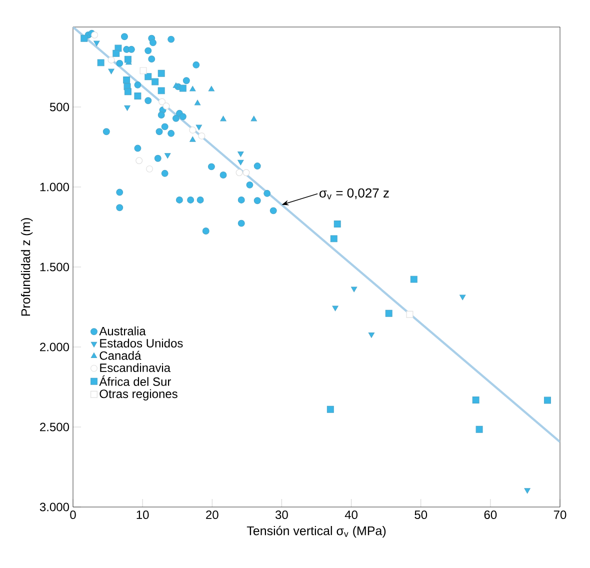 The width and height of the screenshot is (590, 568). What do you see at coordinates (212, 515) in the screenshot?
I see `x-tick-label: 20` at bounding box center [212, 515].